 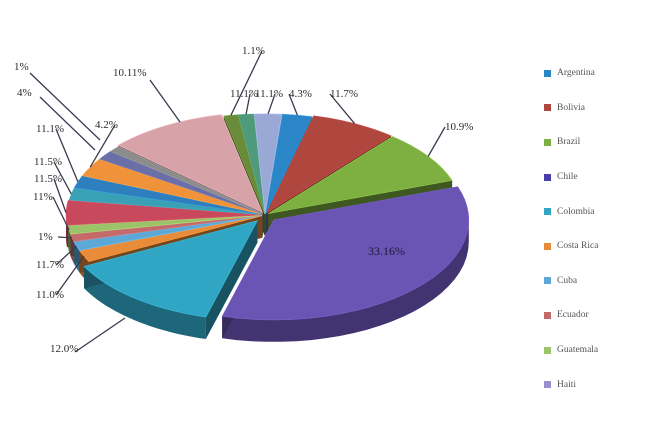 I want to click on slice-label: 11%, so click(x=43, y=197).